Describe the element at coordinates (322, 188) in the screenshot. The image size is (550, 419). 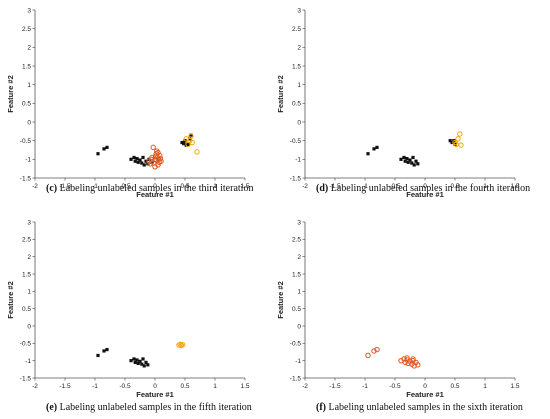
I see `caption-d-label: (d)` at that location.